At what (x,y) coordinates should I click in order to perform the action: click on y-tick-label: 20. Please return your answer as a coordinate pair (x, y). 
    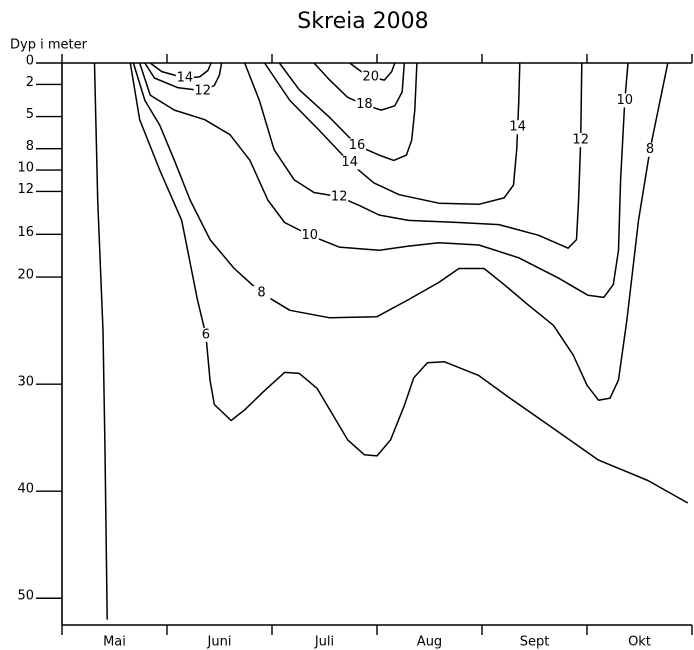
    Looking at the image, I should click on (25, 275).